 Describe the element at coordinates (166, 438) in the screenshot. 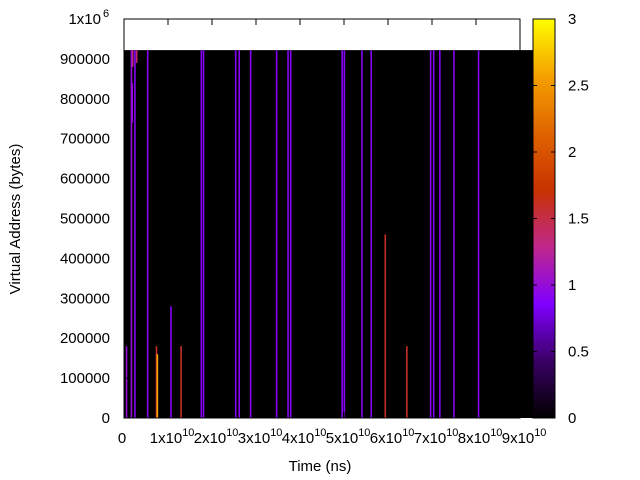

I see `x-tick-label: 1x10` at that location.